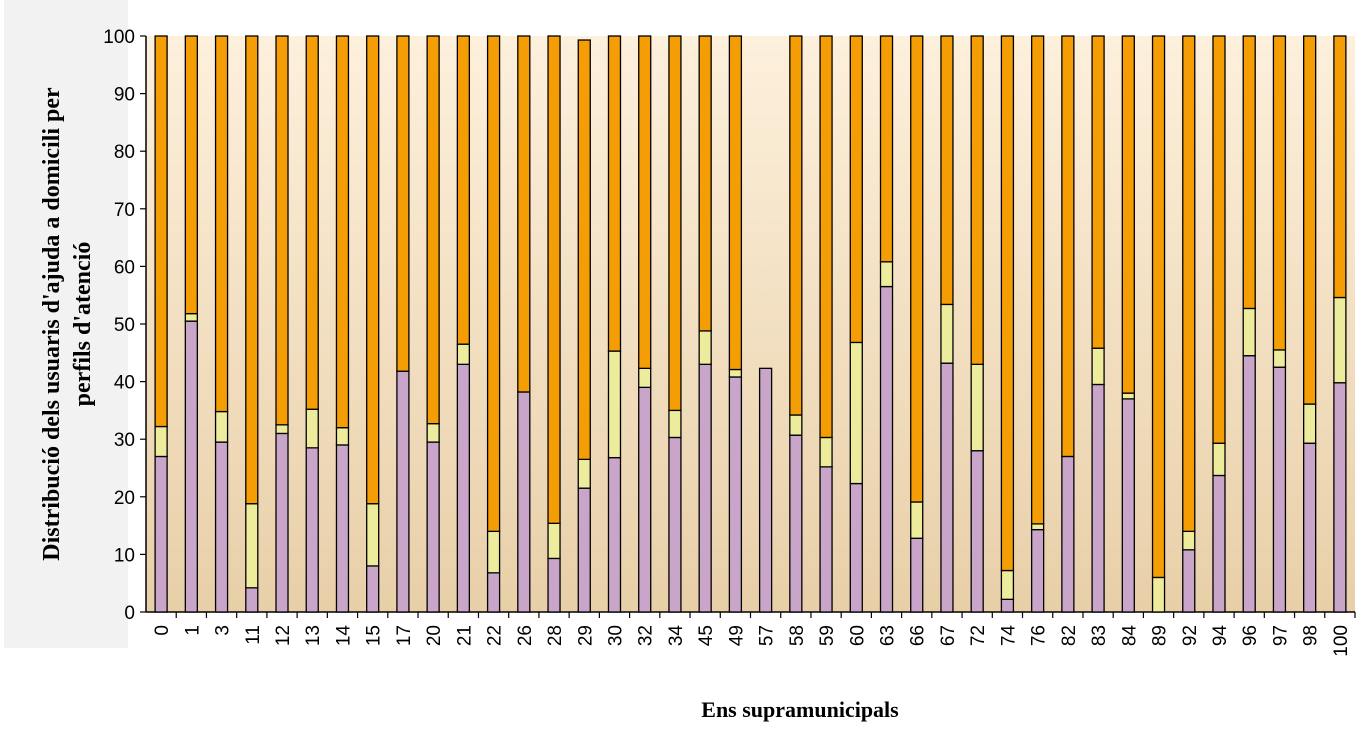 This screenshot has height=731, width=1367. What do you see at coordinates (192, 630) in the screenshot?
I see `x-tick-label: 1` at bounding box center [192, 630].